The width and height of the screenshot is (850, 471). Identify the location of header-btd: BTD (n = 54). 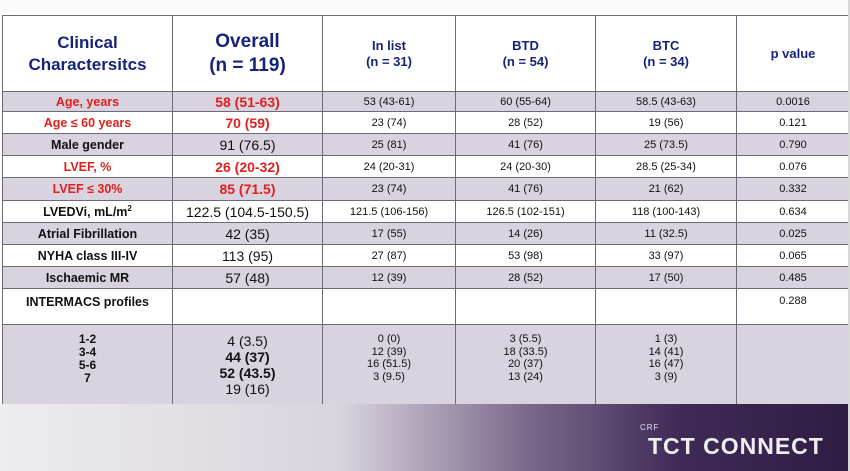
(525, 53).